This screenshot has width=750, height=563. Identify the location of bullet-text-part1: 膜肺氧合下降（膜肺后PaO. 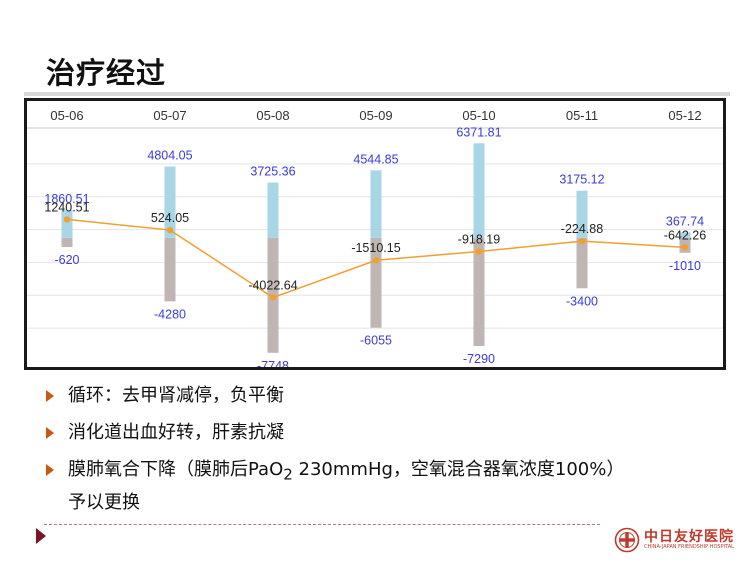
(176, 469).